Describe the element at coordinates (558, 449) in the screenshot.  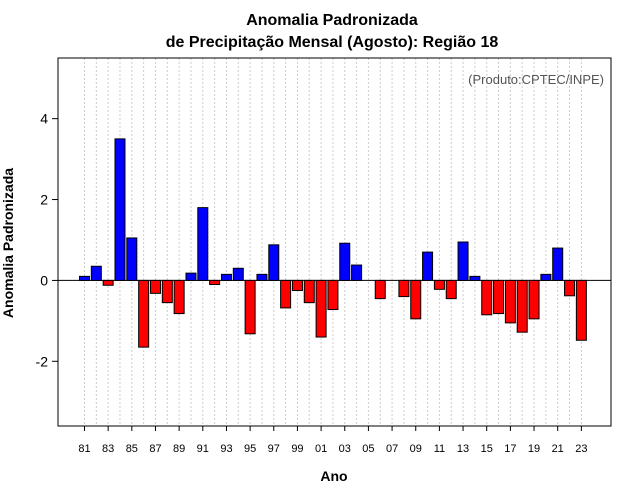
I see `x-tick-label: 21` at that location.